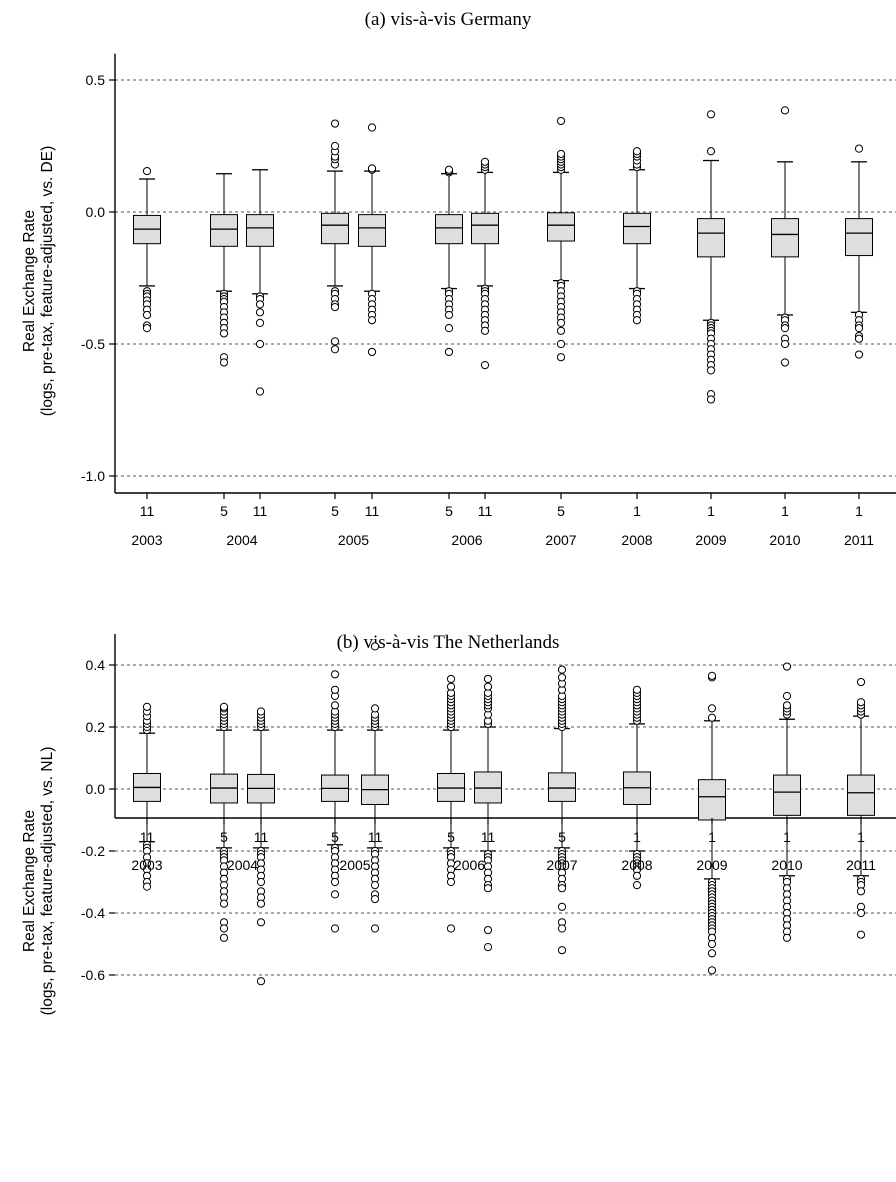 This screenshot has height=1182, width=896. Describe the element at coordinates (787, 837) in the screenshot. I see `panel-b-vat-label: 1` at that location.